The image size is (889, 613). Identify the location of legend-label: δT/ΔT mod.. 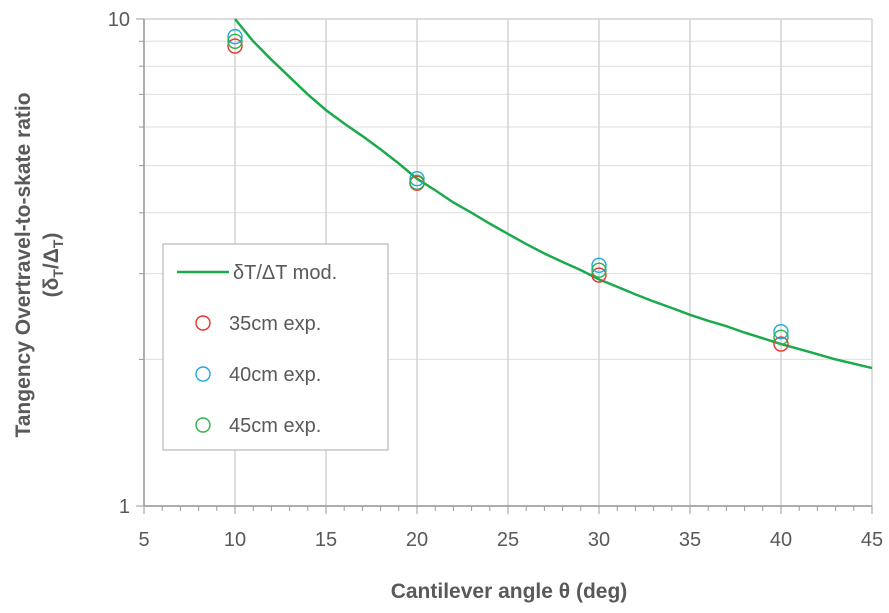
(285, 273).